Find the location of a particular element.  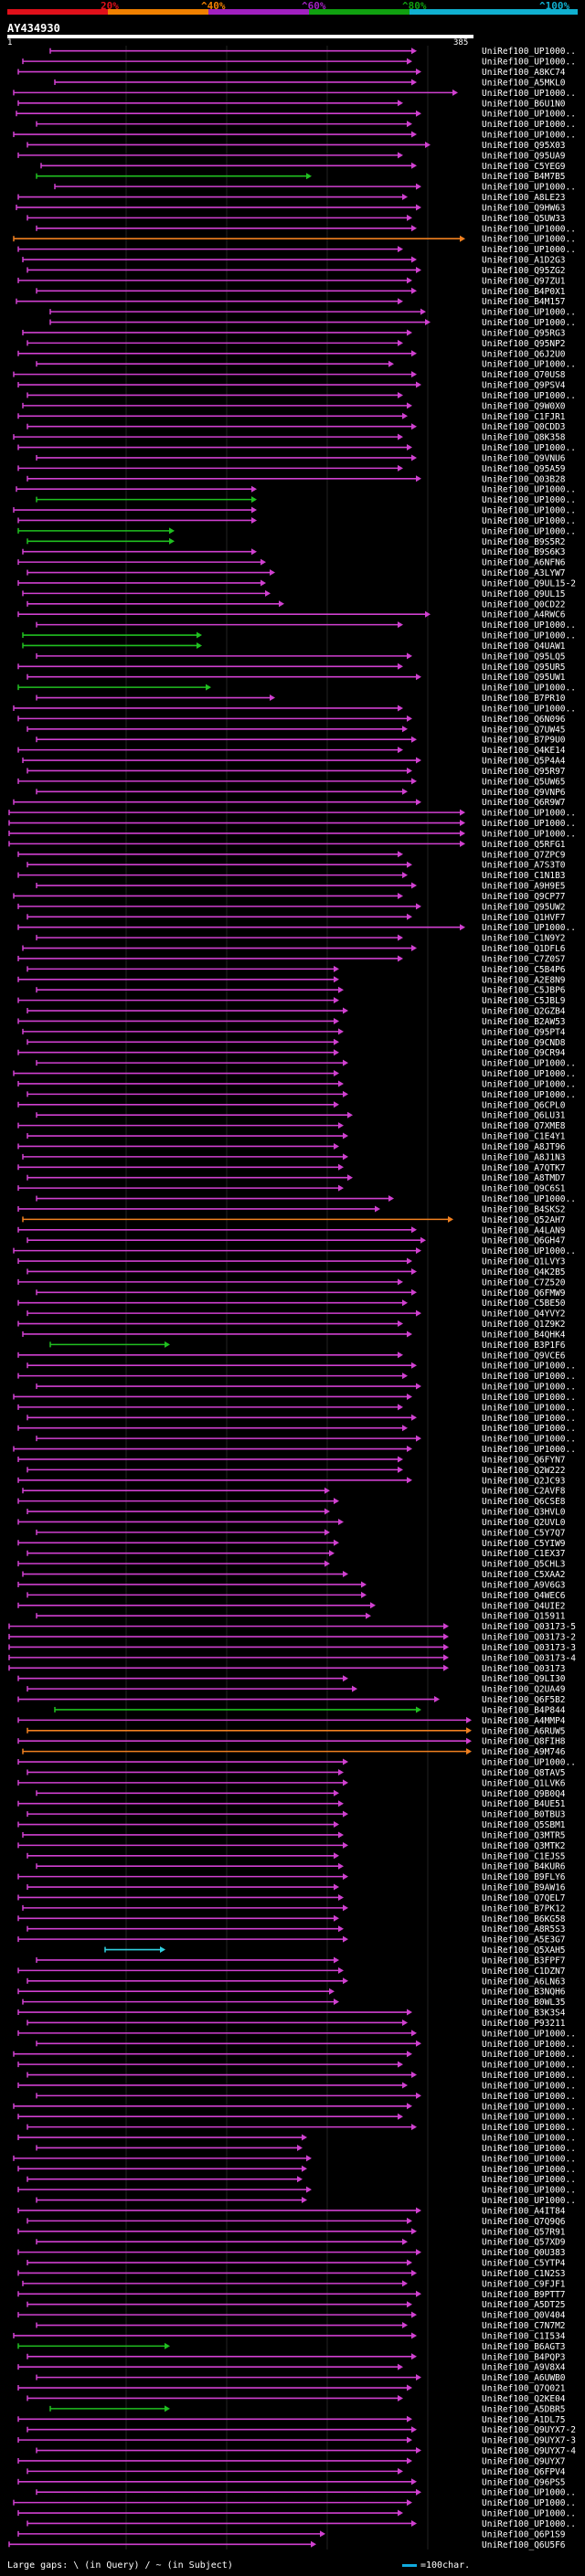

hit-label: UniRef100_P93211 is located at coordinates (524, 2024).